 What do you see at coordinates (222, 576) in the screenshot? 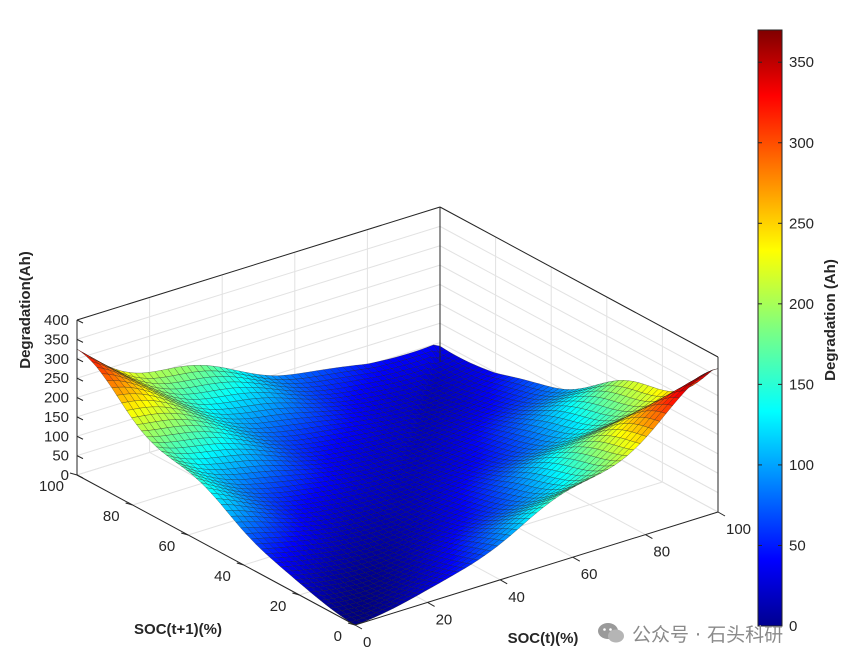
I see `y-tick-label: 40` at bounding box center [222, 576].